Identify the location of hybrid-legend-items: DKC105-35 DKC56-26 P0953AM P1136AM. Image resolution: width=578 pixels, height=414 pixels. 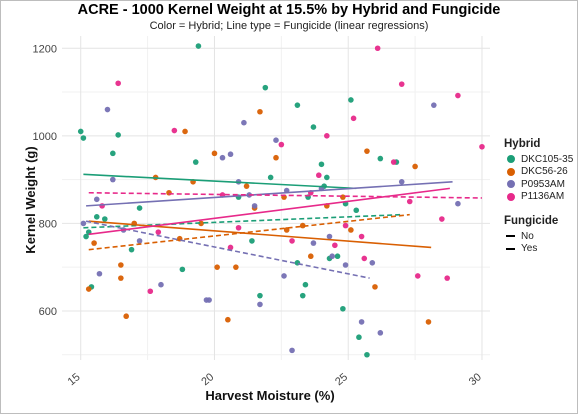
(538, 178).